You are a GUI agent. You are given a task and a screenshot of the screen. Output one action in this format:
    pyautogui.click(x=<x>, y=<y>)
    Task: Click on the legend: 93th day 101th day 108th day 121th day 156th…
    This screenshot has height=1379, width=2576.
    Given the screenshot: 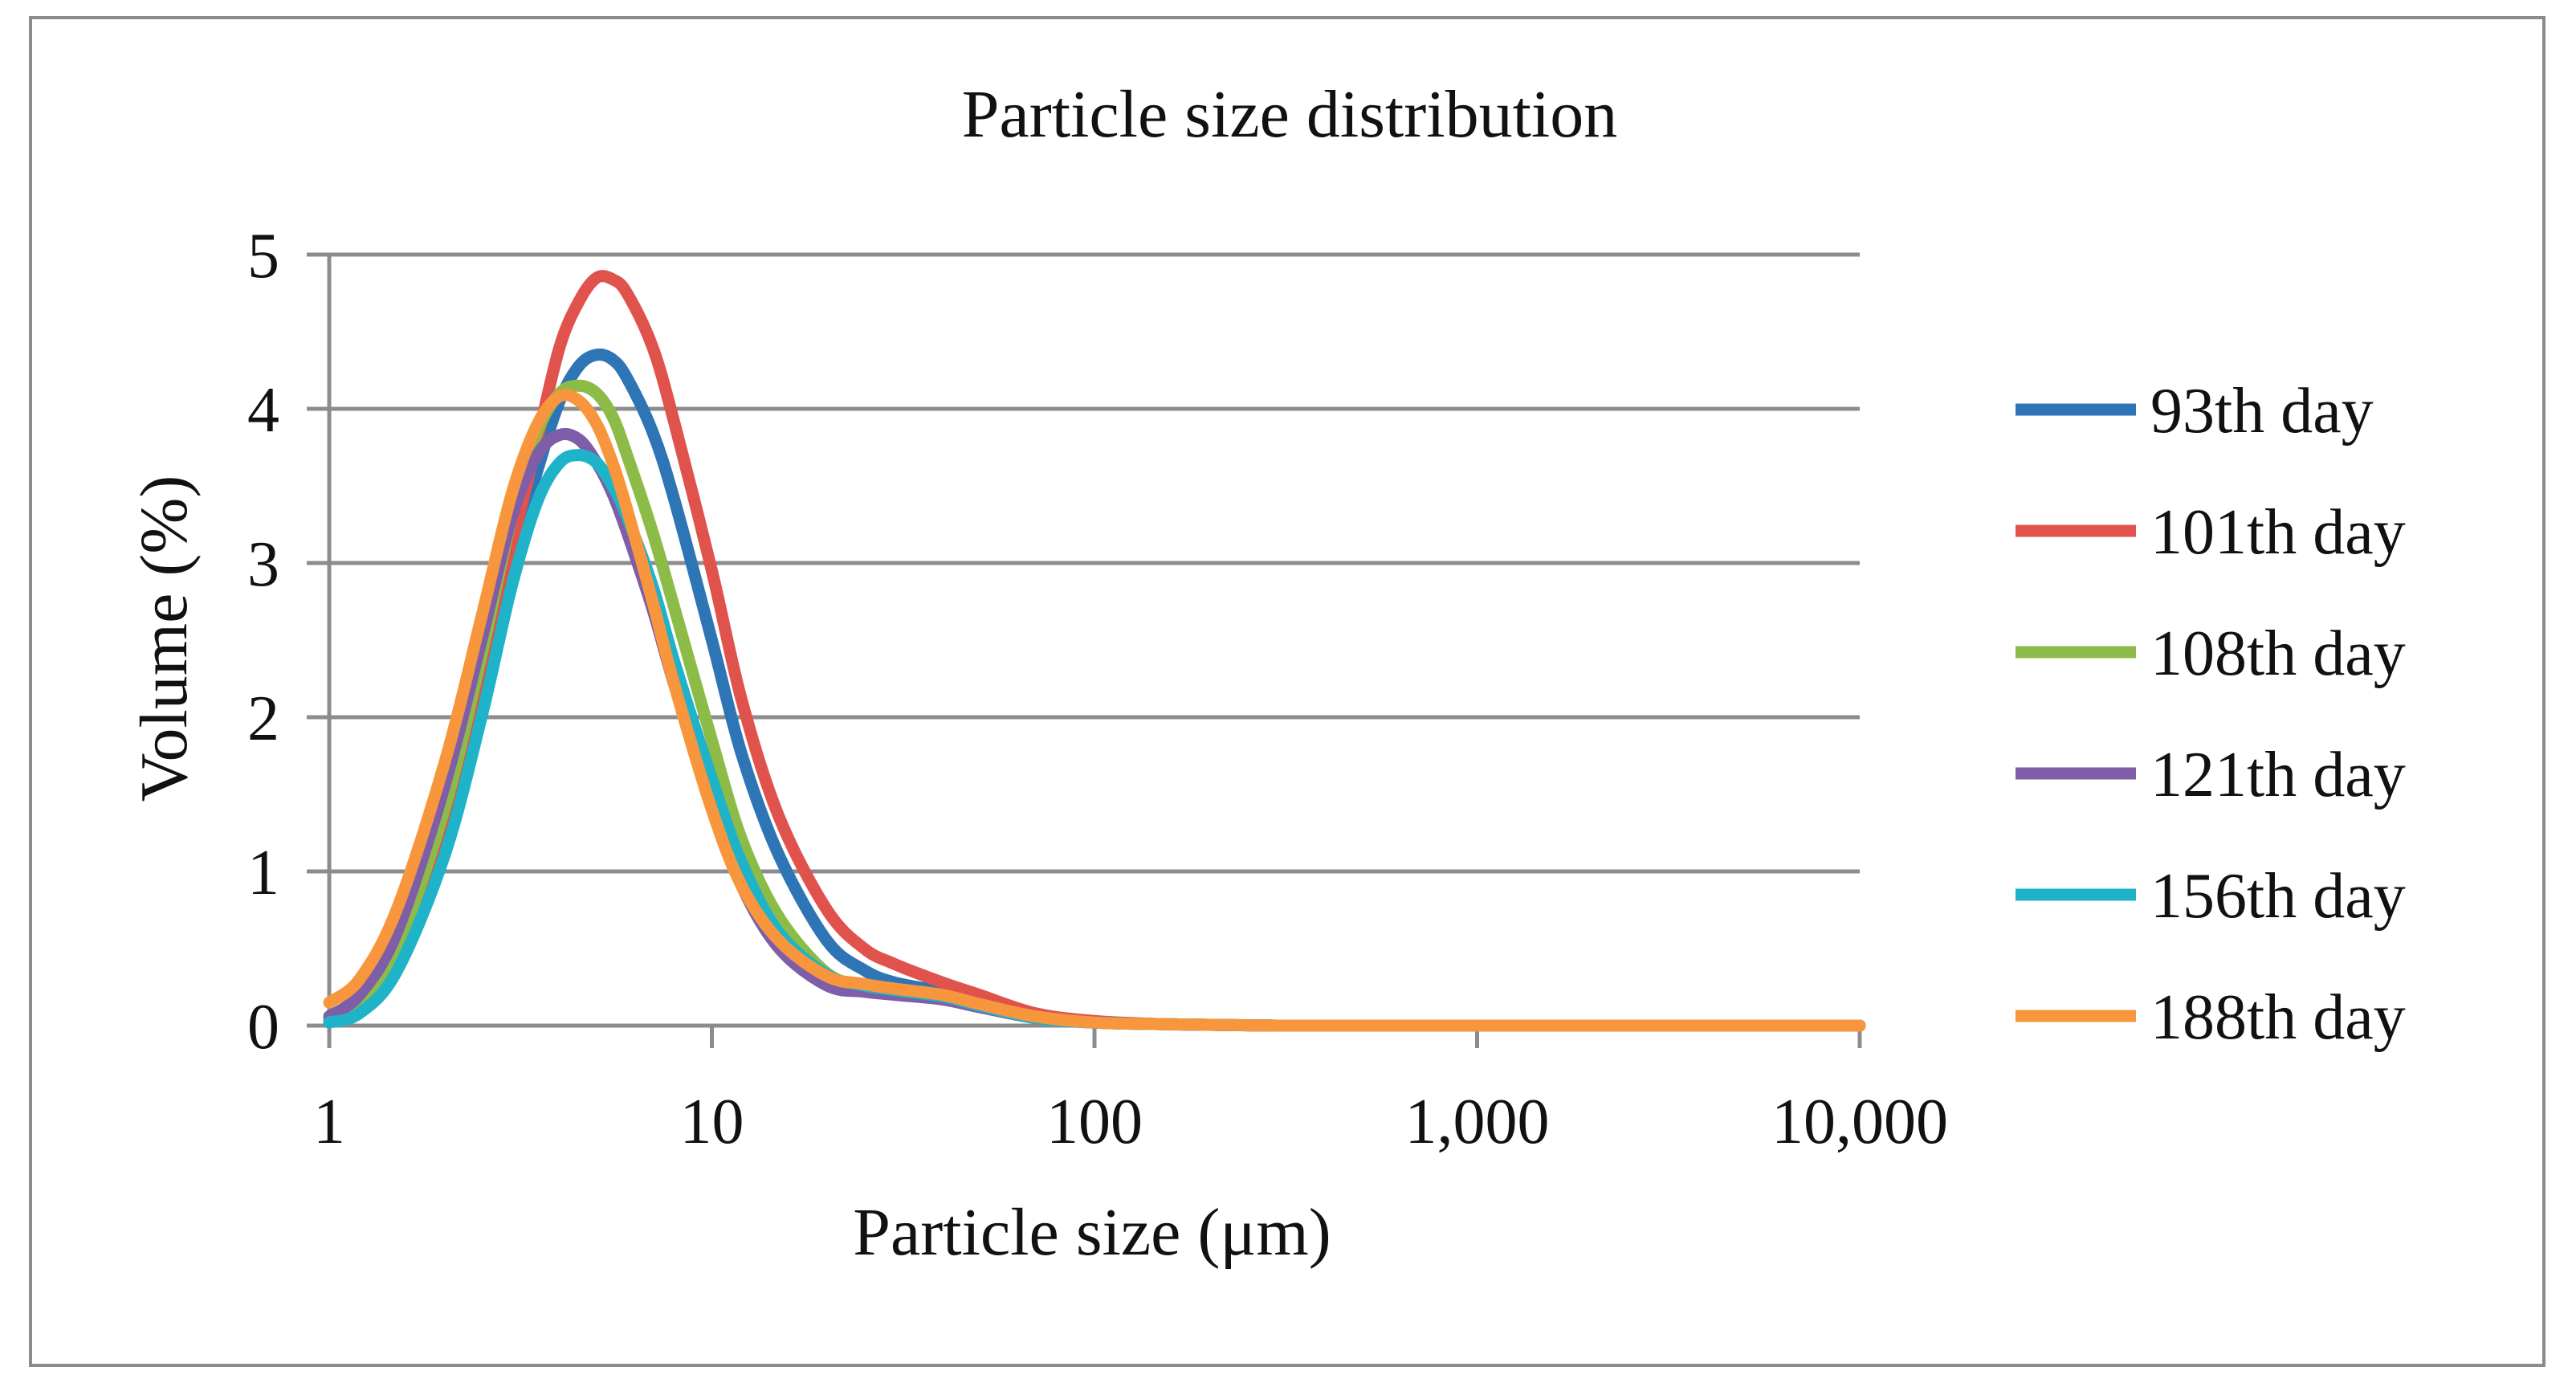 What is the action you would take?
    pyautogui.click(x=2211, y=714)
    